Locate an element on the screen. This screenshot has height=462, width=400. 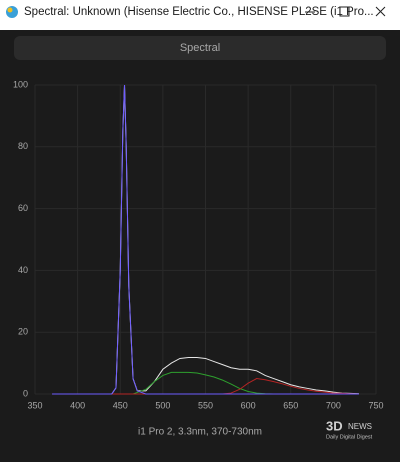
y-tick-label: 40 is located at coordinates (23, 270).